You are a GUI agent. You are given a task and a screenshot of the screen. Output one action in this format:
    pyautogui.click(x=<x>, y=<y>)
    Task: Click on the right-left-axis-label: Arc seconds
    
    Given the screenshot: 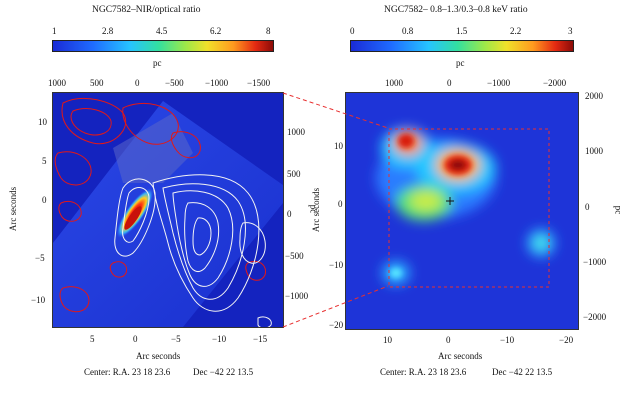 What is the action you would take?
    pyautogui.click(x=316, y=210)
    